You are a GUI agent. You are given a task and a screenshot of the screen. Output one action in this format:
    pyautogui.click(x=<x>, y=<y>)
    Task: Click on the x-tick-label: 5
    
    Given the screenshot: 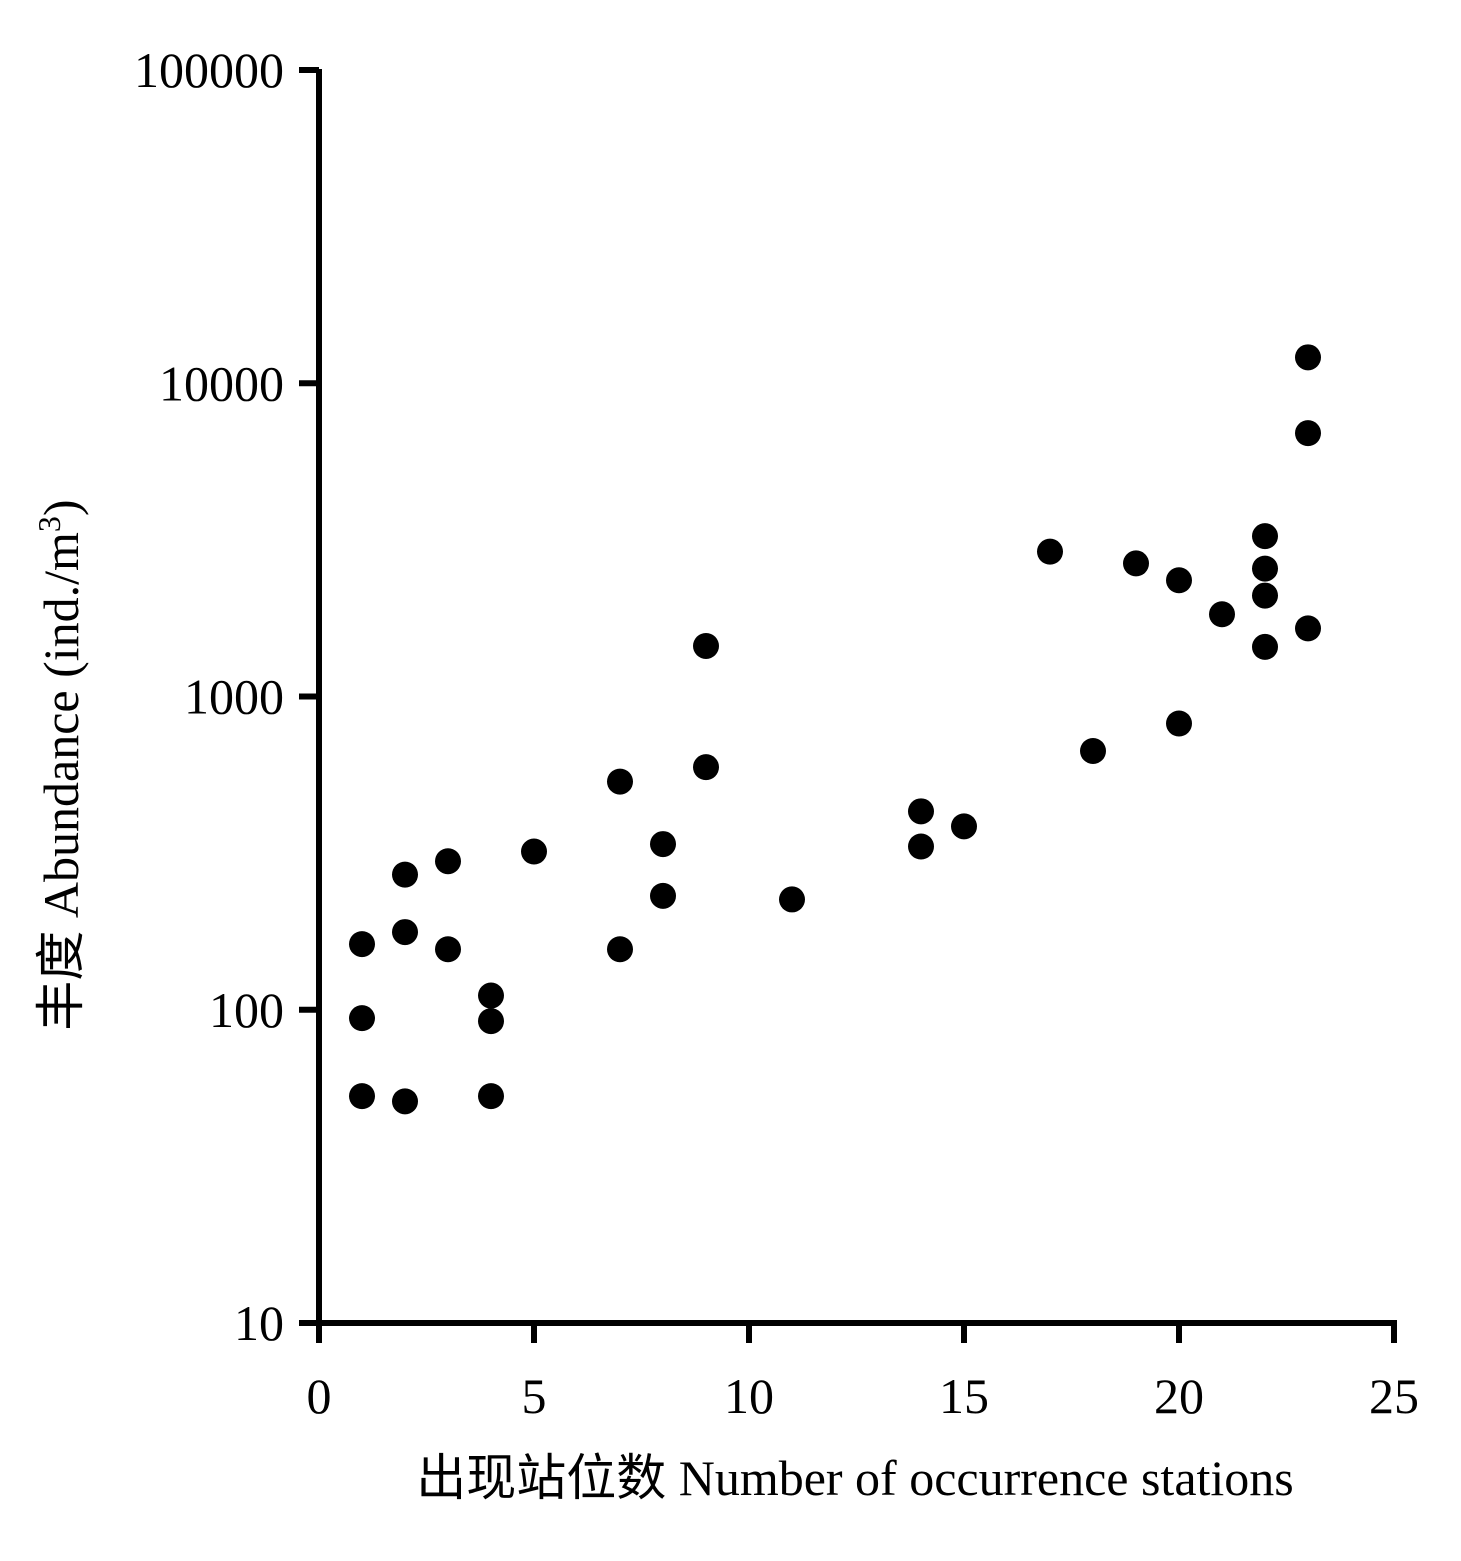 What is the action you would take?
    pyautogui.click(x=534, y=1396)
    